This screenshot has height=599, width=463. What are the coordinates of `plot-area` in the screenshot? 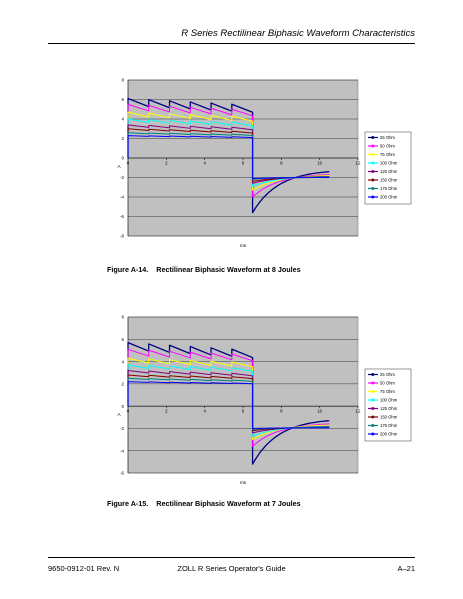 It's located at (243, 395).